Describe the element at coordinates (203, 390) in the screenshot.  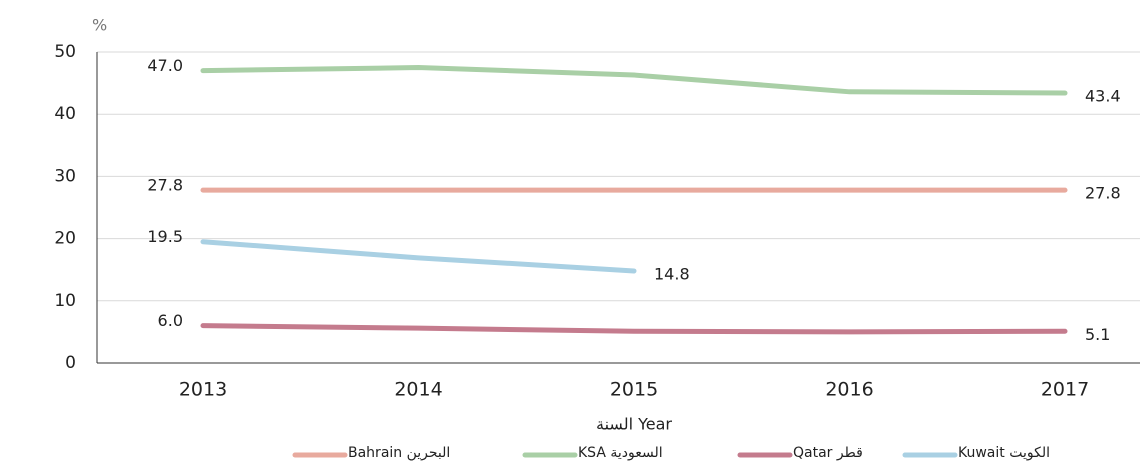
I see `x-tick-label: 2013` at that location.